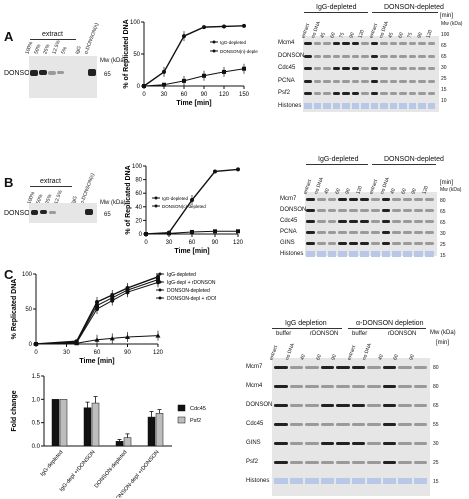 The image size is (469, 499). What do you see at coordinates (36, 377) in the screenshot?
I see `y-tick-label: 1.5` at bounding box center [36, 377].